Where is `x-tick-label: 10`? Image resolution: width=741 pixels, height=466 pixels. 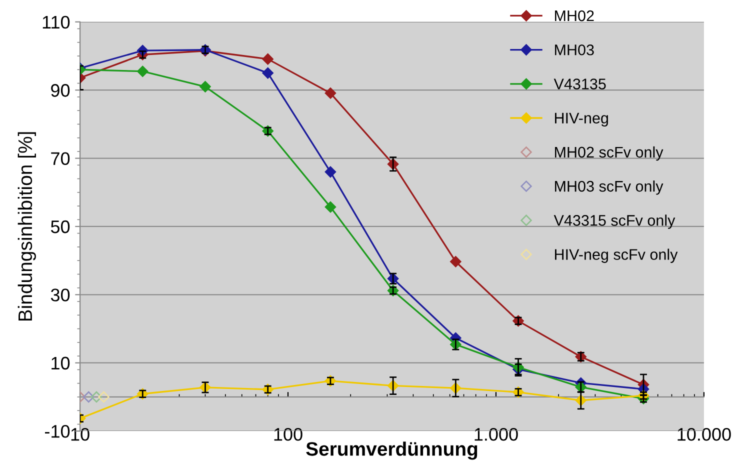 x-tick-label: 10 is located at coordinates (80, 434).